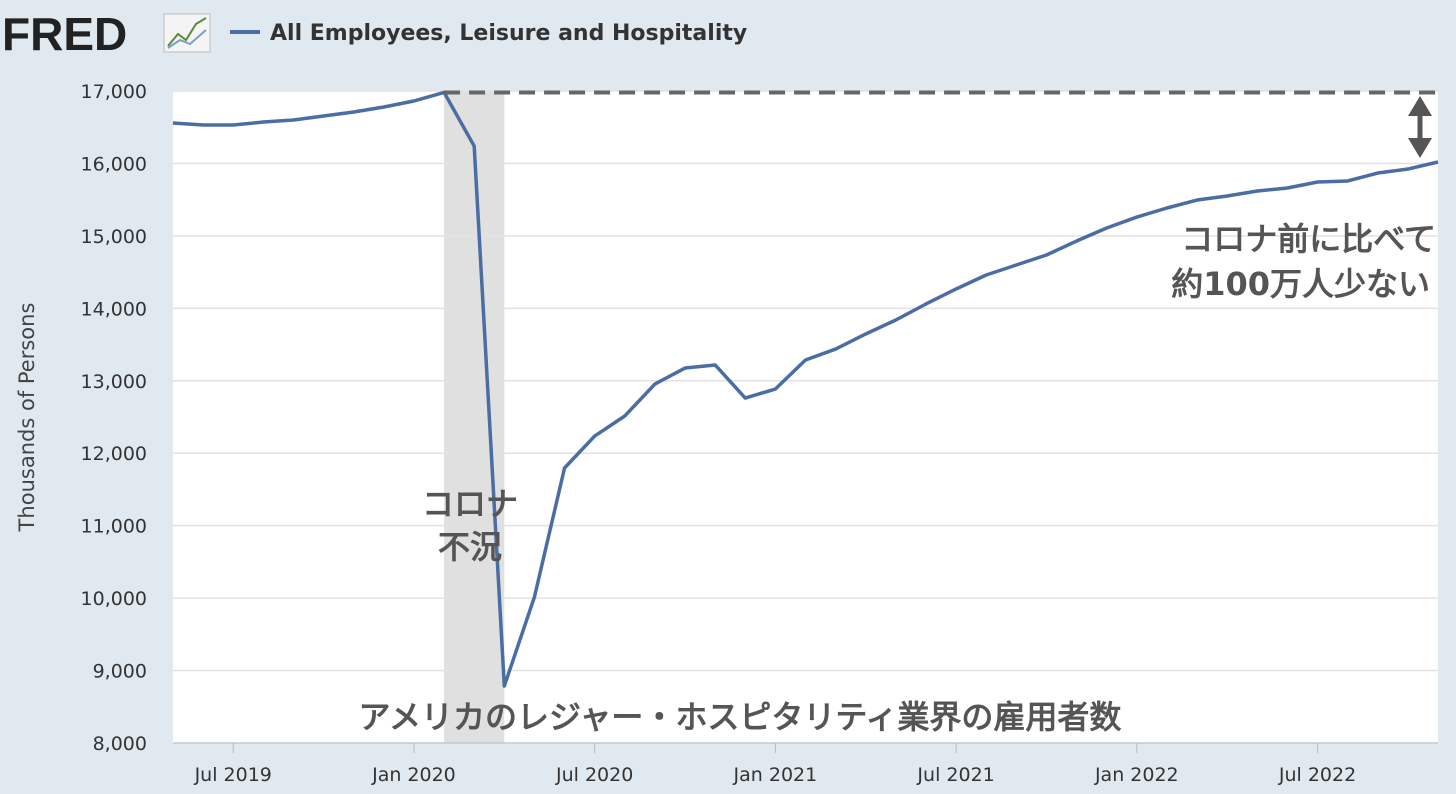 This screenshot has height=794, width=1456. What do you see at coordinates (470, 504) in the screenshot?
I see `recession-annotation: コロナ` at bounding box center [470, 504].